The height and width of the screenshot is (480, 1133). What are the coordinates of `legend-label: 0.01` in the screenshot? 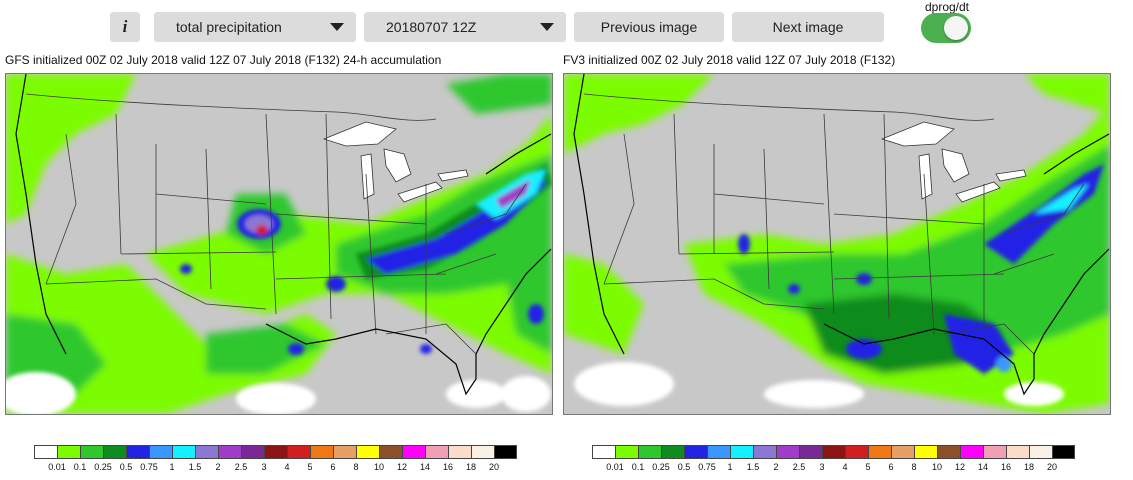 It's located at (57, 467).